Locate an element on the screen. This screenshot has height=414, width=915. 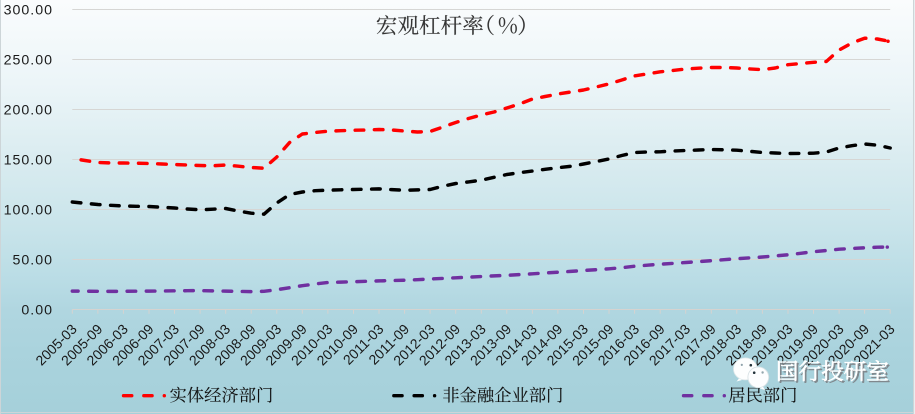
svg-text: 250.00 is located at coordinates (28, 61).